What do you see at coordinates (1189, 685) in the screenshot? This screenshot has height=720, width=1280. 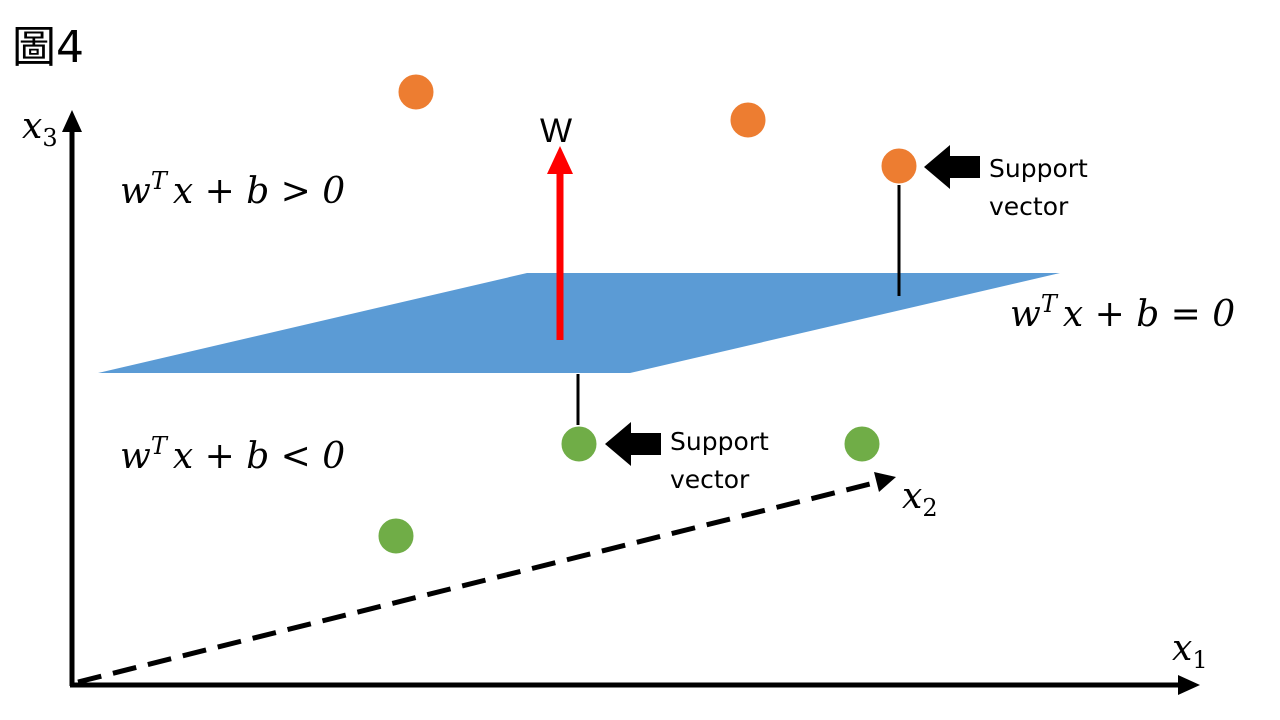 I see `axis-x1-arrowhead` at bounding box center [1189, 685].